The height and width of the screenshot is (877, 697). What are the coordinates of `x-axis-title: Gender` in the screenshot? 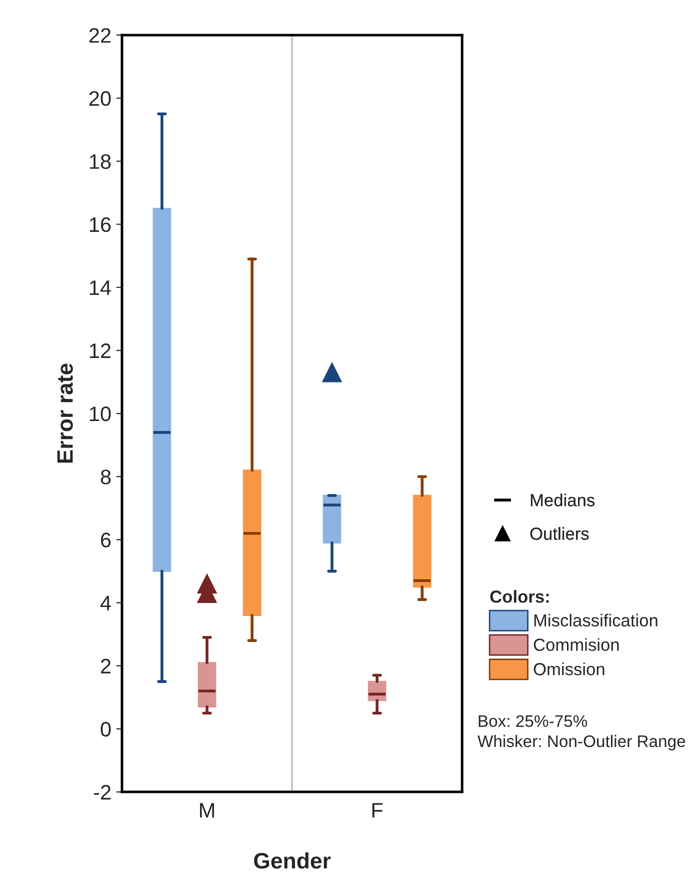 It's located at (292, 860).